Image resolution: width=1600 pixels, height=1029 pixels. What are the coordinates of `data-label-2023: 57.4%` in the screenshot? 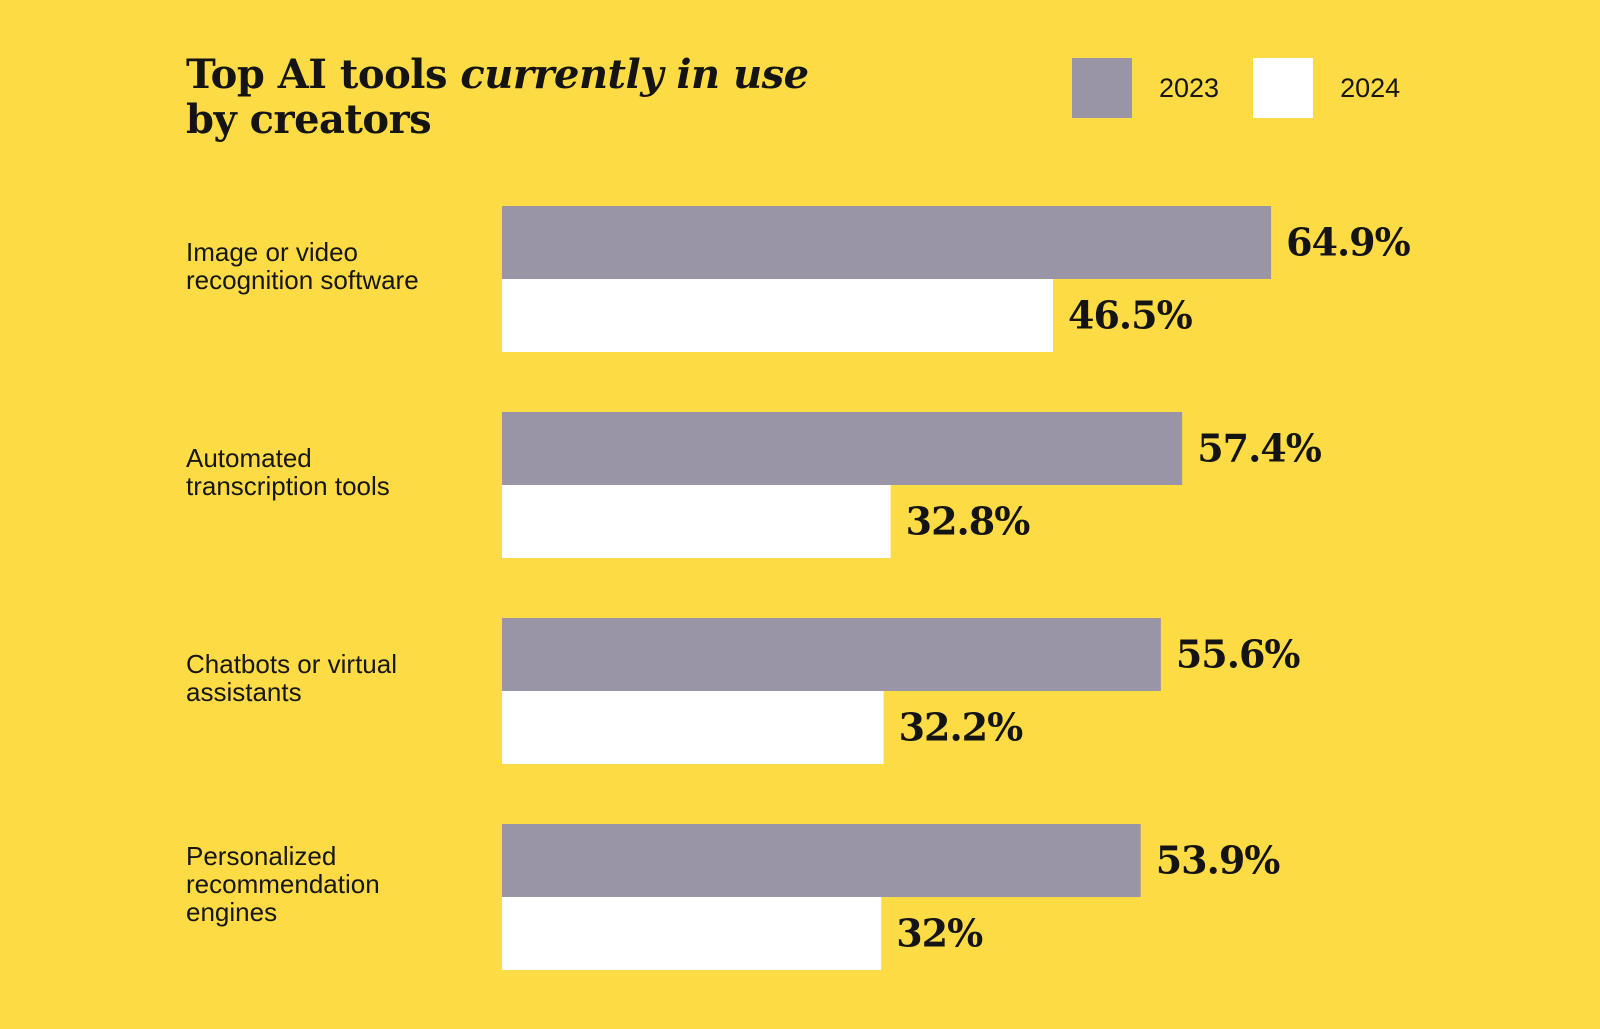 It's located at (1259, 448).